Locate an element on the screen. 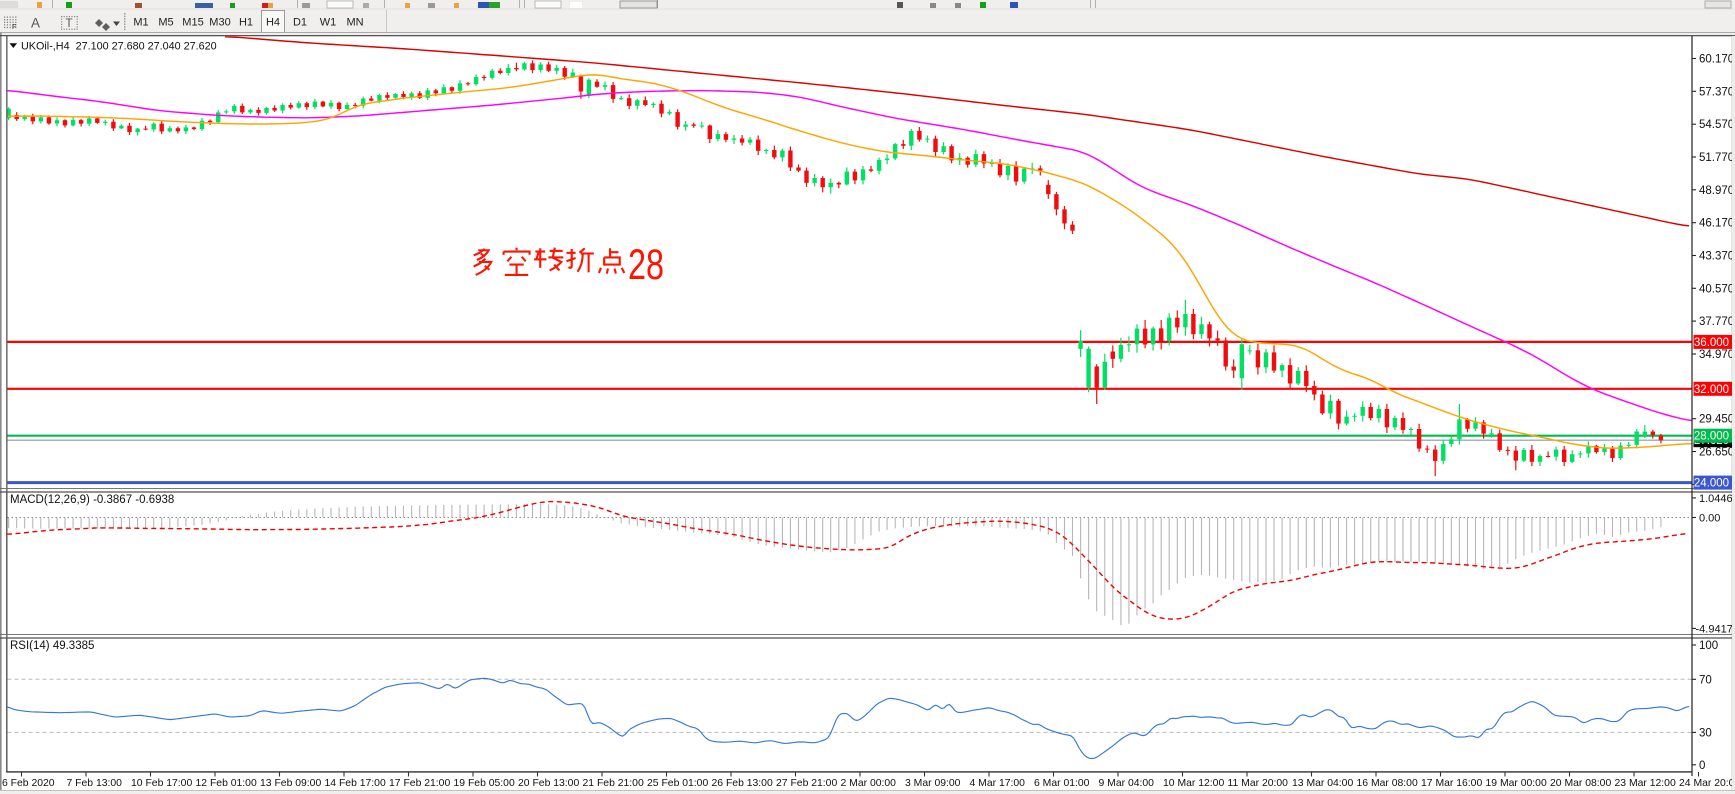 This screenshot has height=794, width=1735. svg-text: 70 is located at coordinates (1705, 680).